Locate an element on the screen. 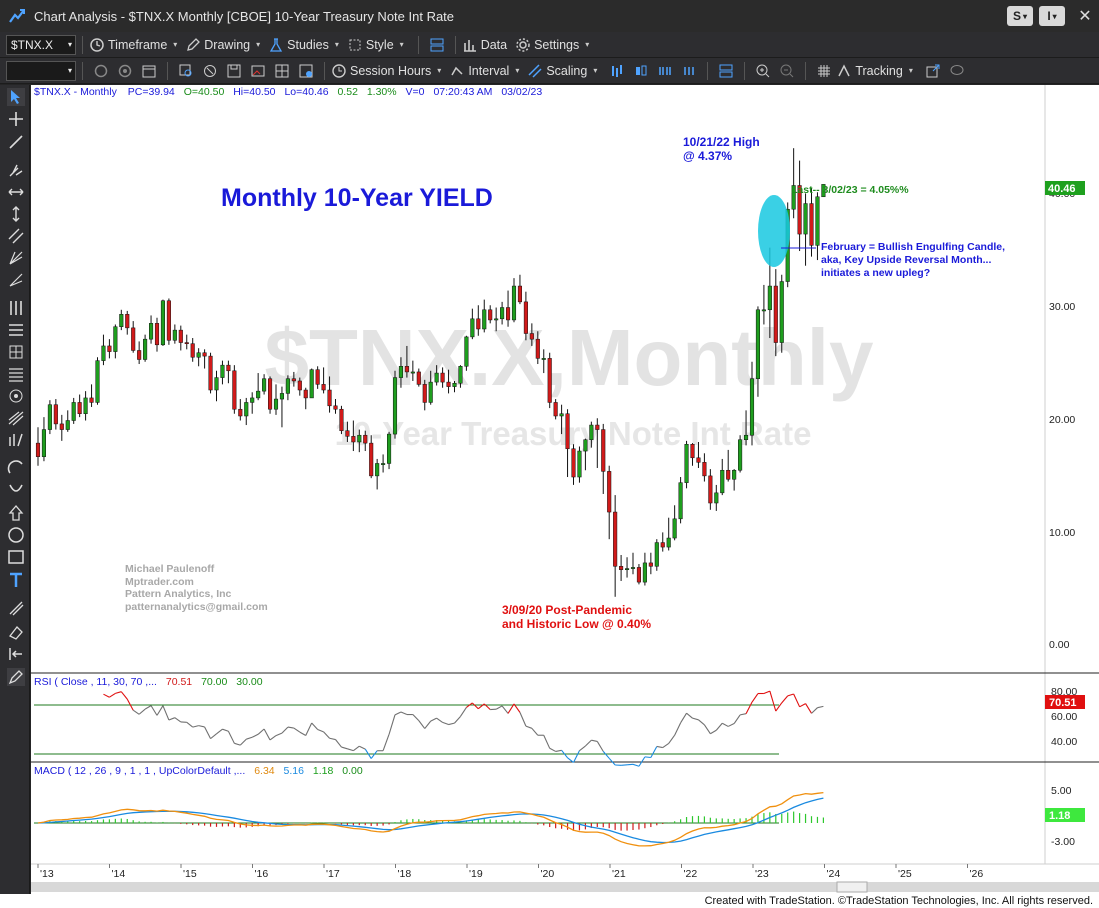 Image resolution: width=1099 pixels, height=908 pixels. measure-icon is located at coordinates (16, 608).